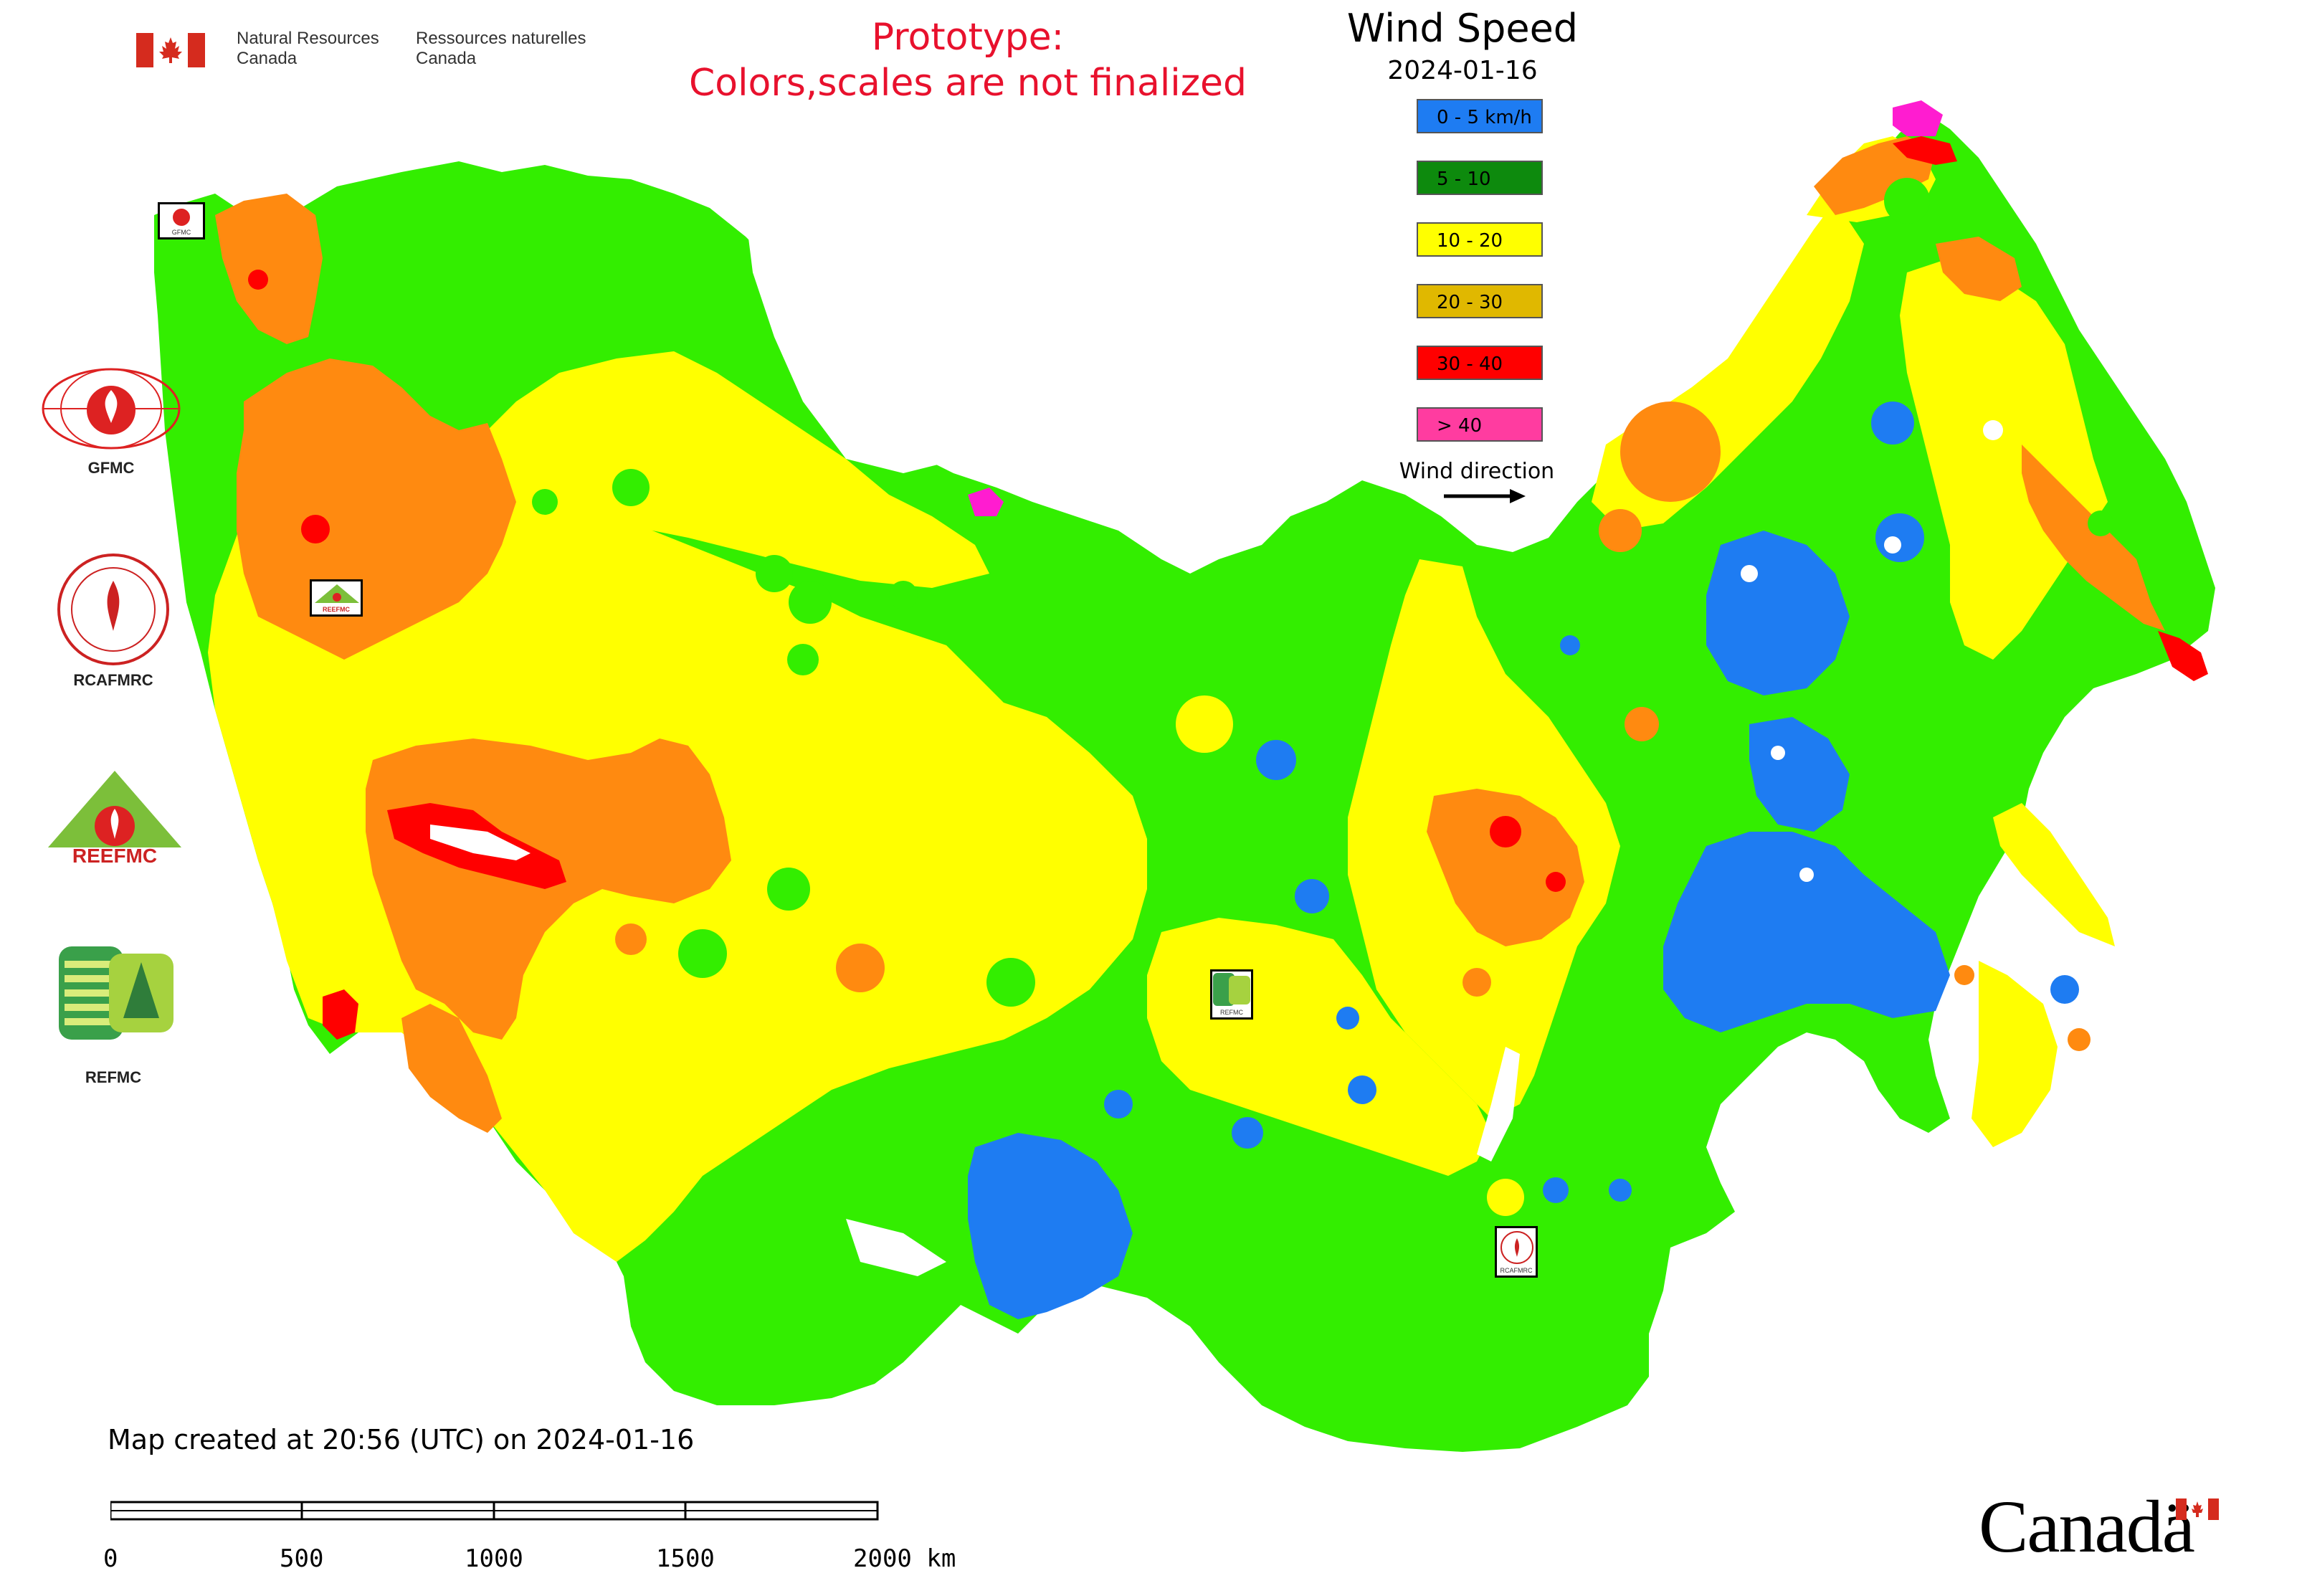 The image size is (2302, 1596). I want to click on reefmc-marker-icon, so click(337, 593).